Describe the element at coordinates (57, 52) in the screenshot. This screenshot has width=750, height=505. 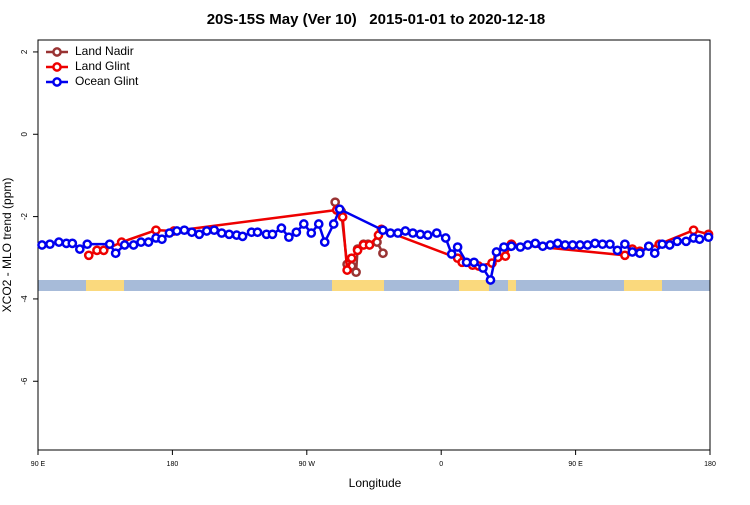
I see `legend-marker` at that location.